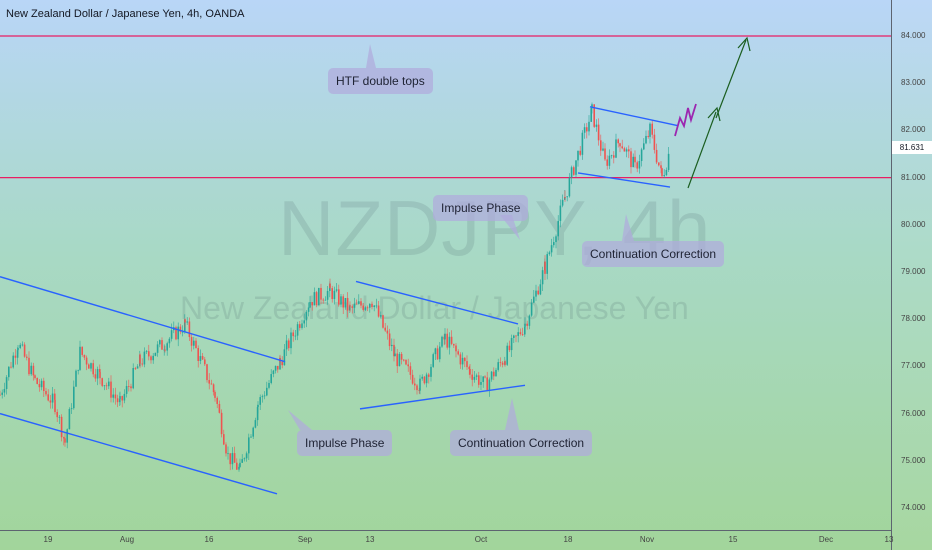 The height and width of the screenshot is (550, 932). What do you see at coordinates (370, 539) in the screenshot?
I see `time-tick-label: 13` at bounding box center [370, 539].